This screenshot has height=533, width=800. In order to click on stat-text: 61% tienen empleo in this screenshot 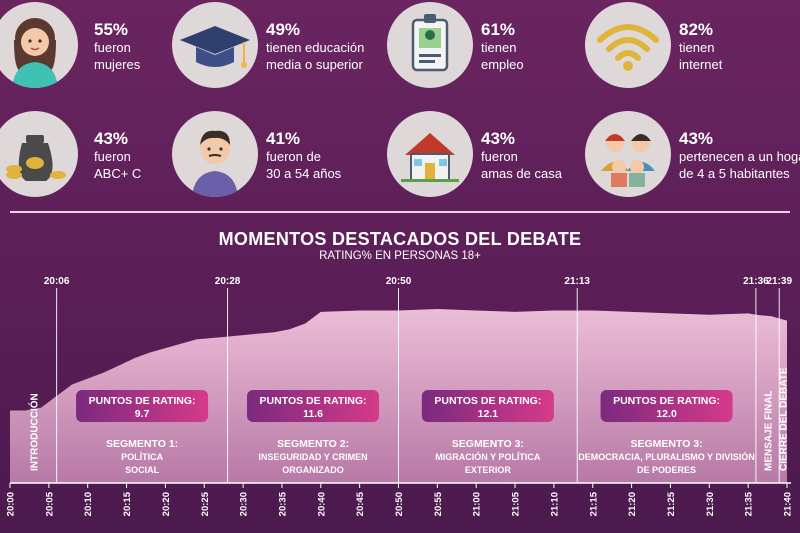, I will do `click(561, 46)`.